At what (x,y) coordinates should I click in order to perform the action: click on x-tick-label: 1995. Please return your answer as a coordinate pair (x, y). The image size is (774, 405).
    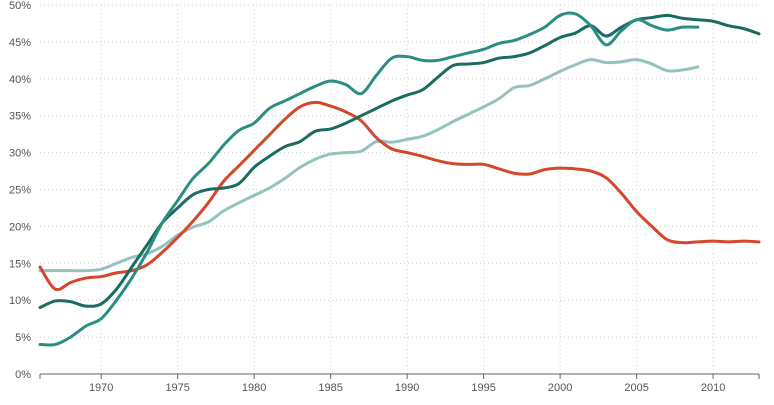
    Looking at the image, I should click on (483, 388).